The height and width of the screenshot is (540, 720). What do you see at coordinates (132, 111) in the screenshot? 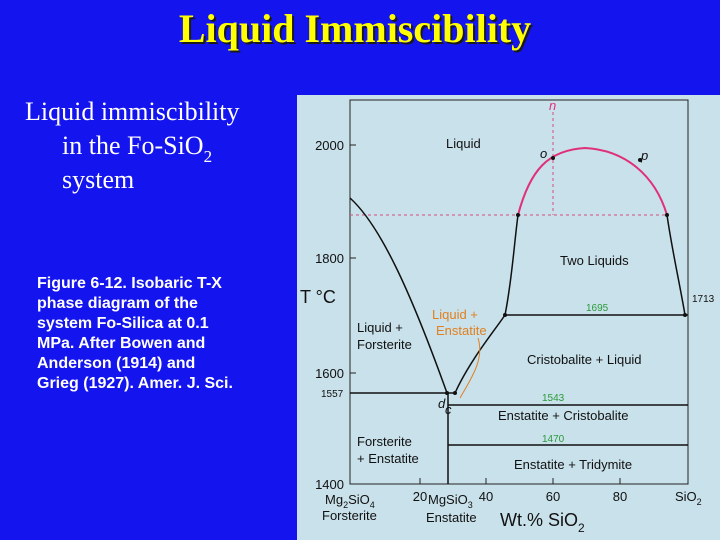
I see `heading-line: Liquid immiscibility` at bounding box center [132, 111].